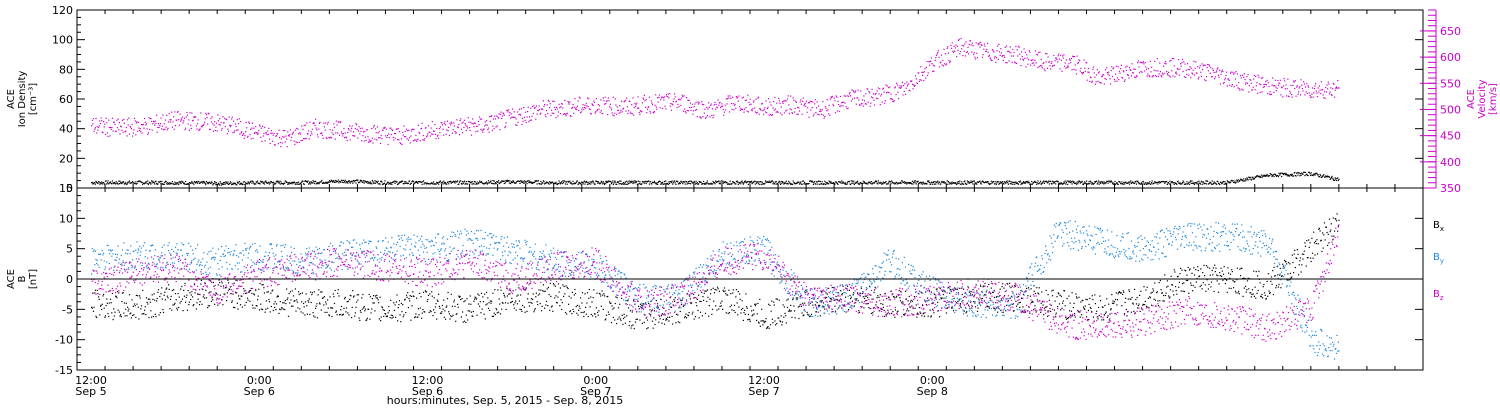  Describe the element at coordinates (1450, 57) in the screenshot. I see `right-tick-label: 600` at that location.